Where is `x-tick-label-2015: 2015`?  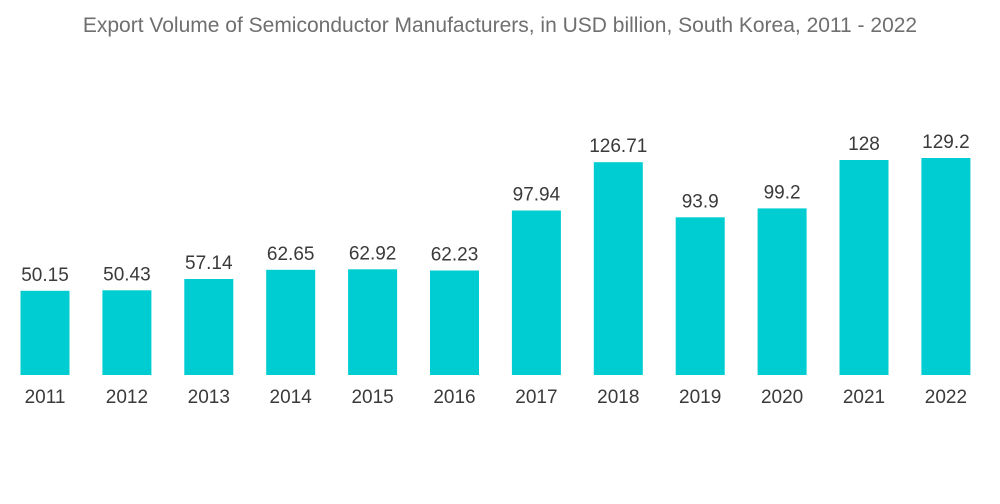 x-tick-label-2015: 2015 is located at coordinates (372, 397).